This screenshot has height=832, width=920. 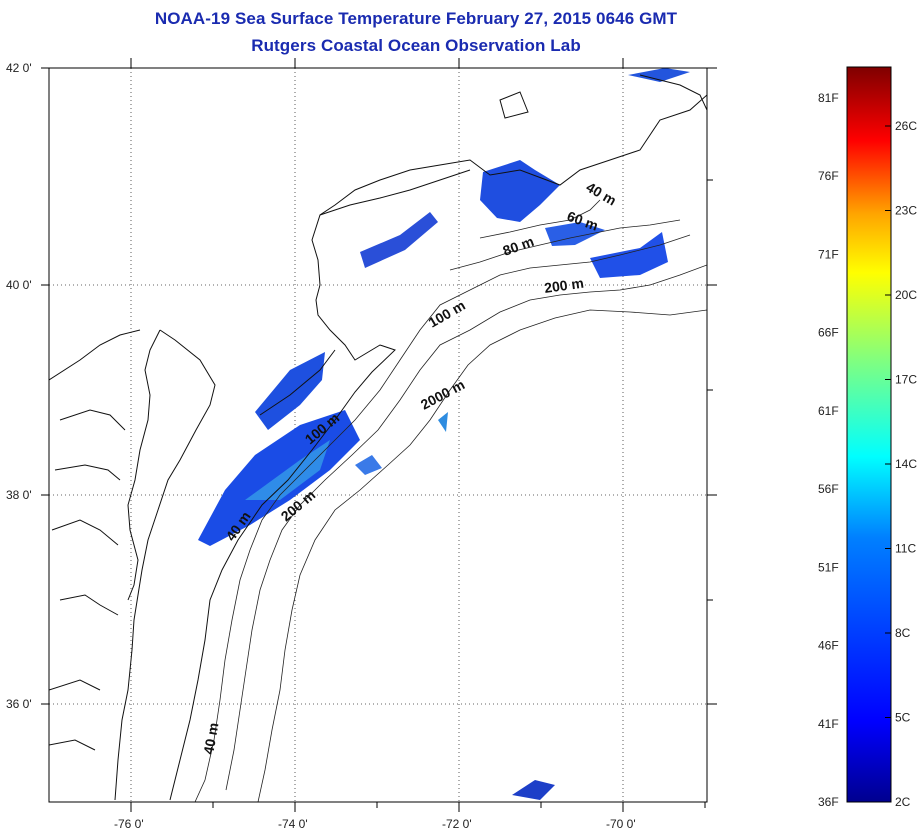 What do you see at coordinates (903, 718) in the screenshot?
I see `colorbar-celsius-label: 5C` at bounding box center [903, 718].